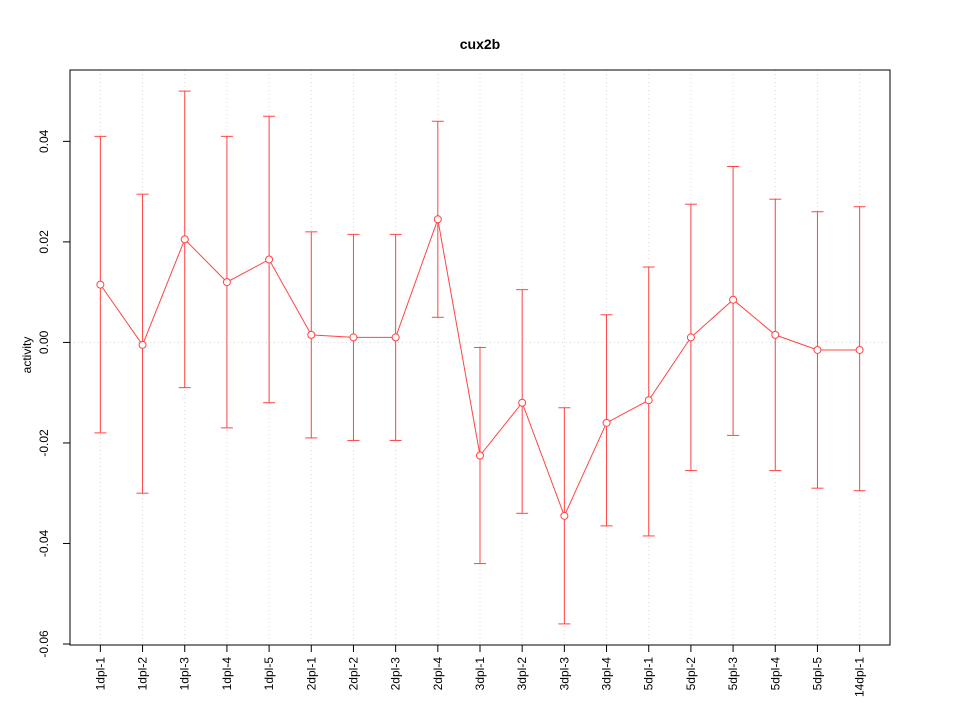  Describe the element at coordinates (44, 644) in the screenshot. I see `y-tick-label: -0.06` at that location.